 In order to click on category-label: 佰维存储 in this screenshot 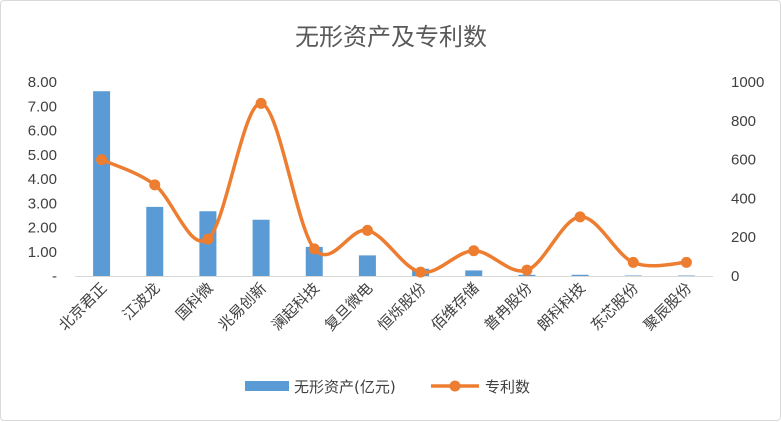, I will do `click(454, 306)`.